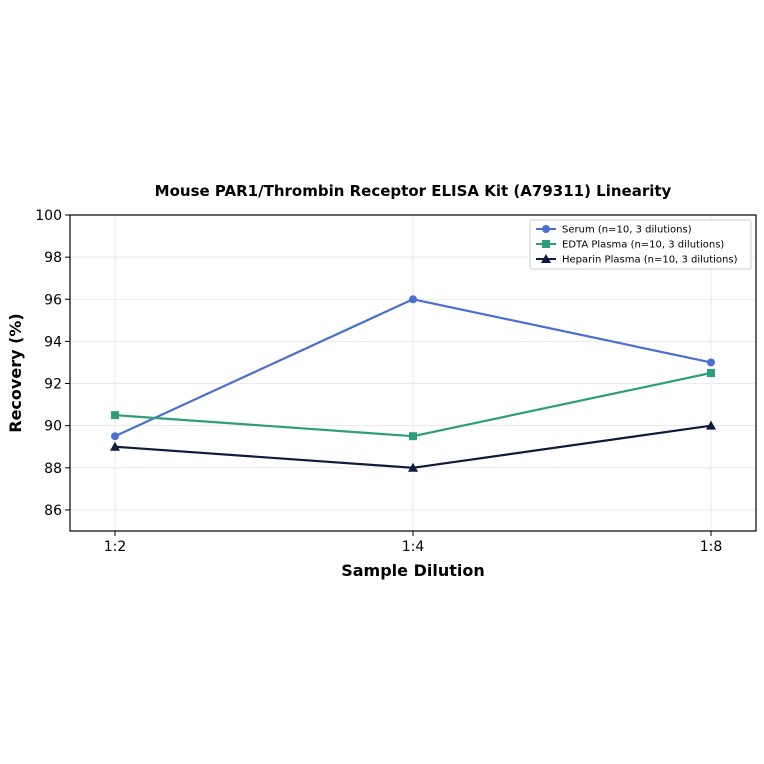 This screenshot has height=764, width=764. I want to click on y-tick-label: 90, so click(53, 427).